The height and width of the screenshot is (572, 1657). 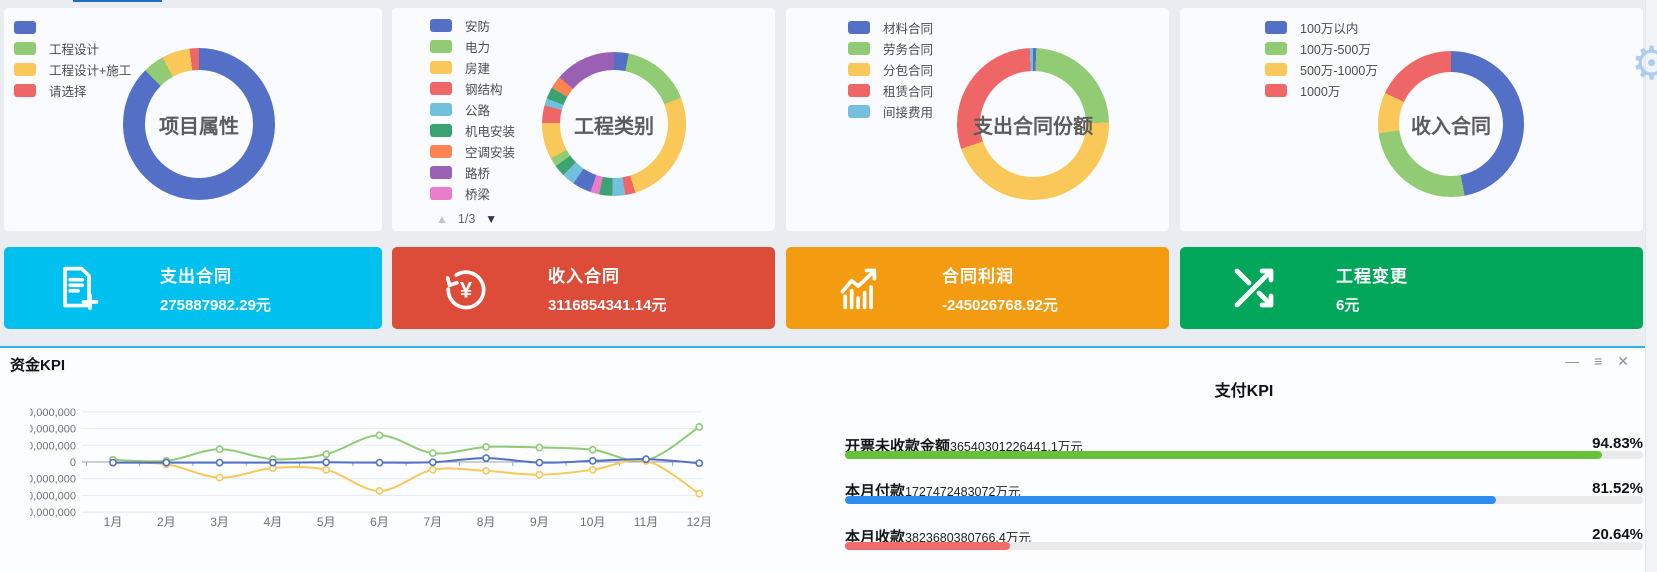 I want to click on kpi-card-title: 支出合同, so click(x=196, y=276).